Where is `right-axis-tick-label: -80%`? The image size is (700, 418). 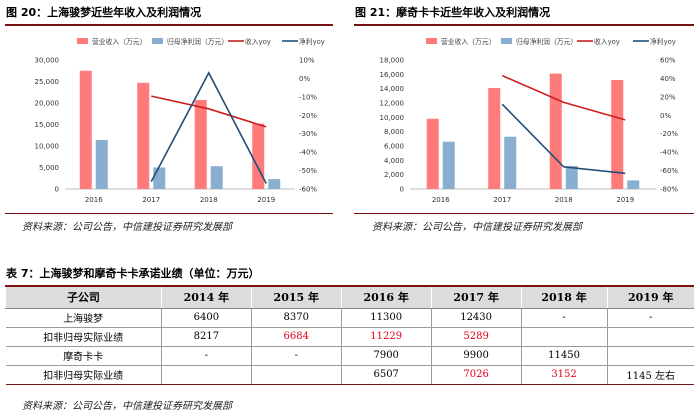 right-axis-tick-label: -80% is located at coordinates (669, 190).